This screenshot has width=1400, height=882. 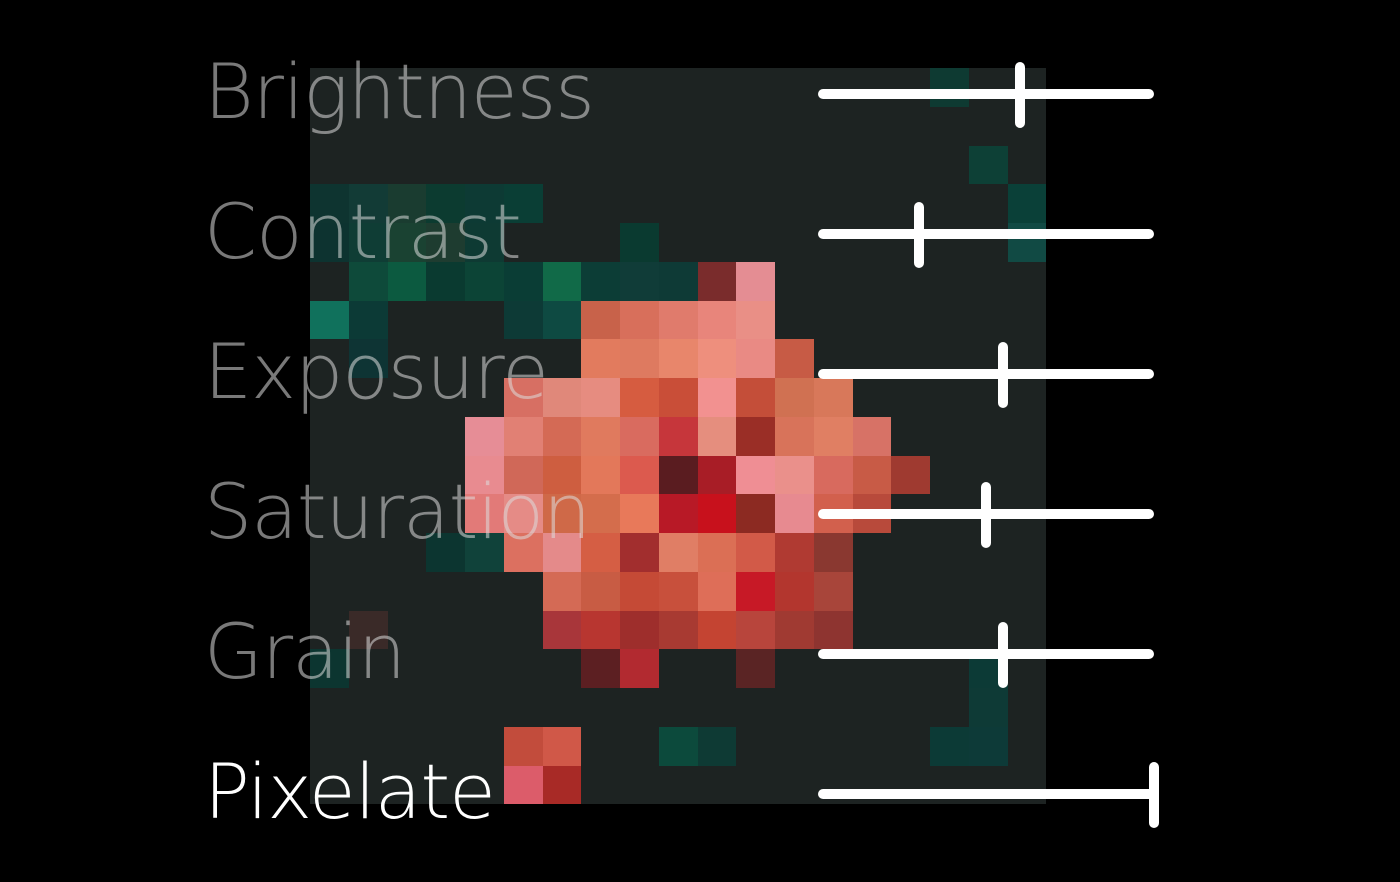 What do you see at coordinates (986, 655) in the screenshot?
I see `grain-slider` at bounding box center [986, 655].